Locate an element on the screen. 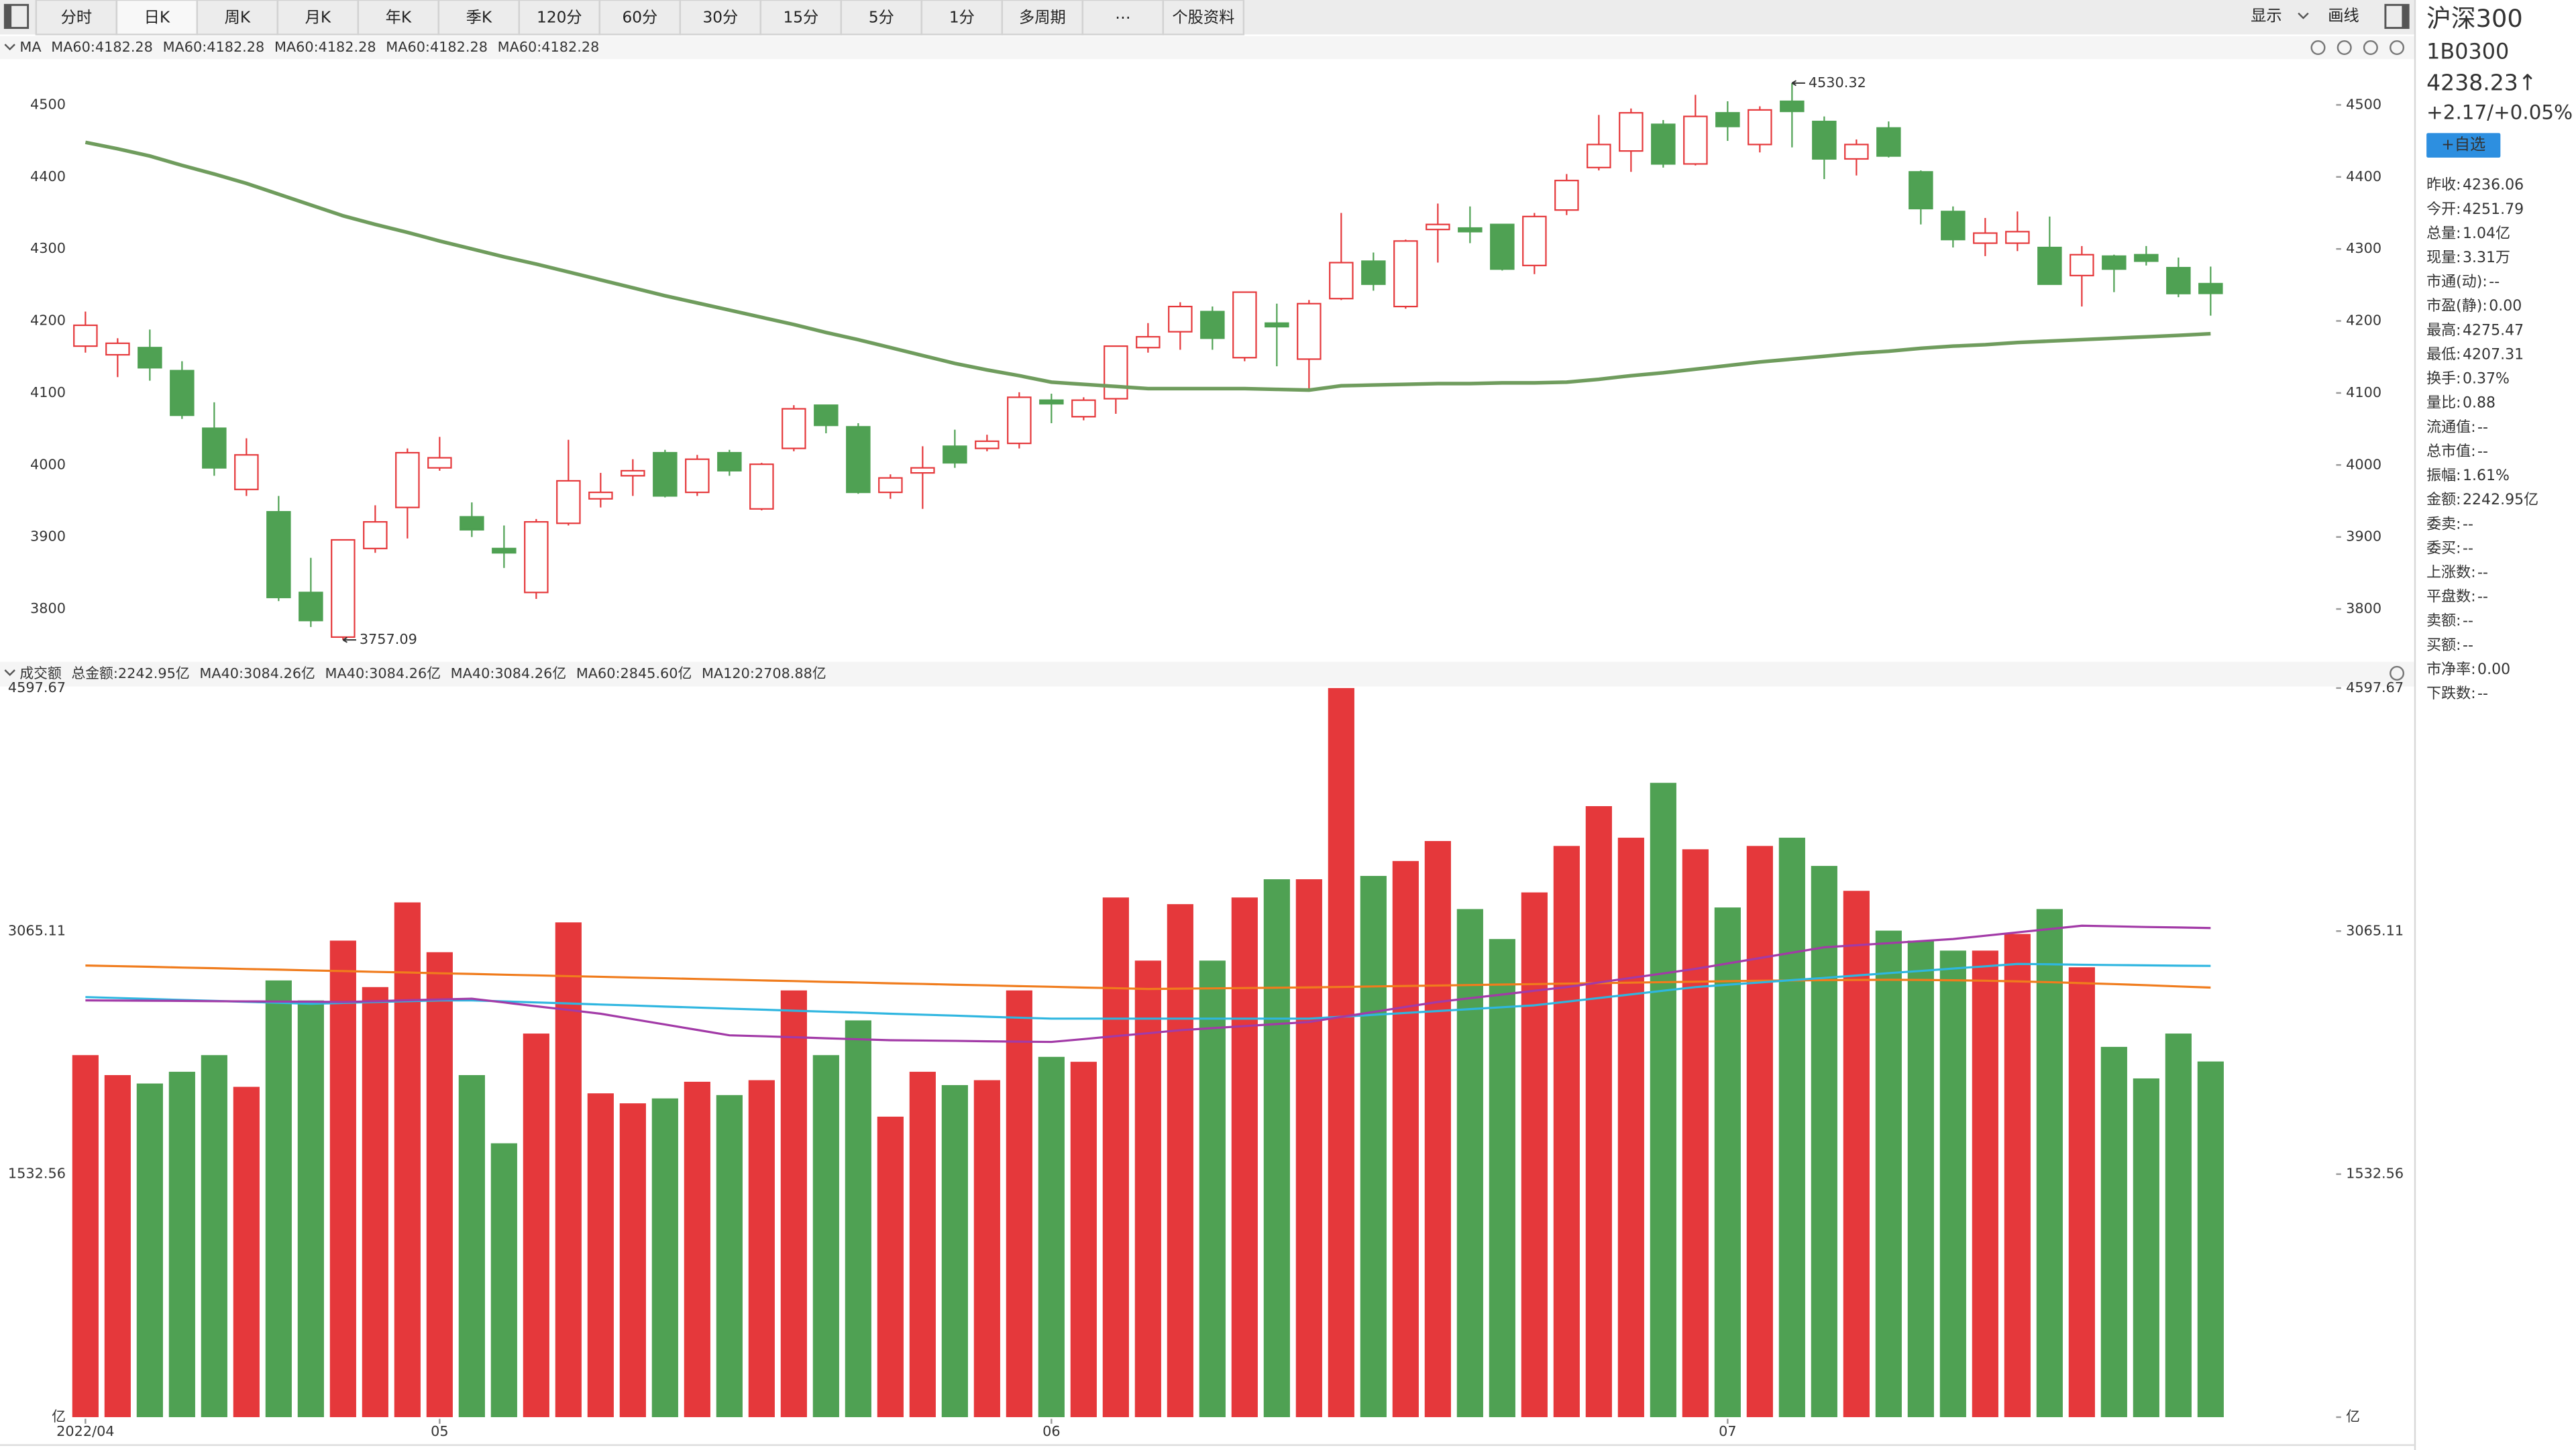 The height and width of the screenshot is (1450, 2576). tab-label: 5分 is located at coordinates (881, 17).